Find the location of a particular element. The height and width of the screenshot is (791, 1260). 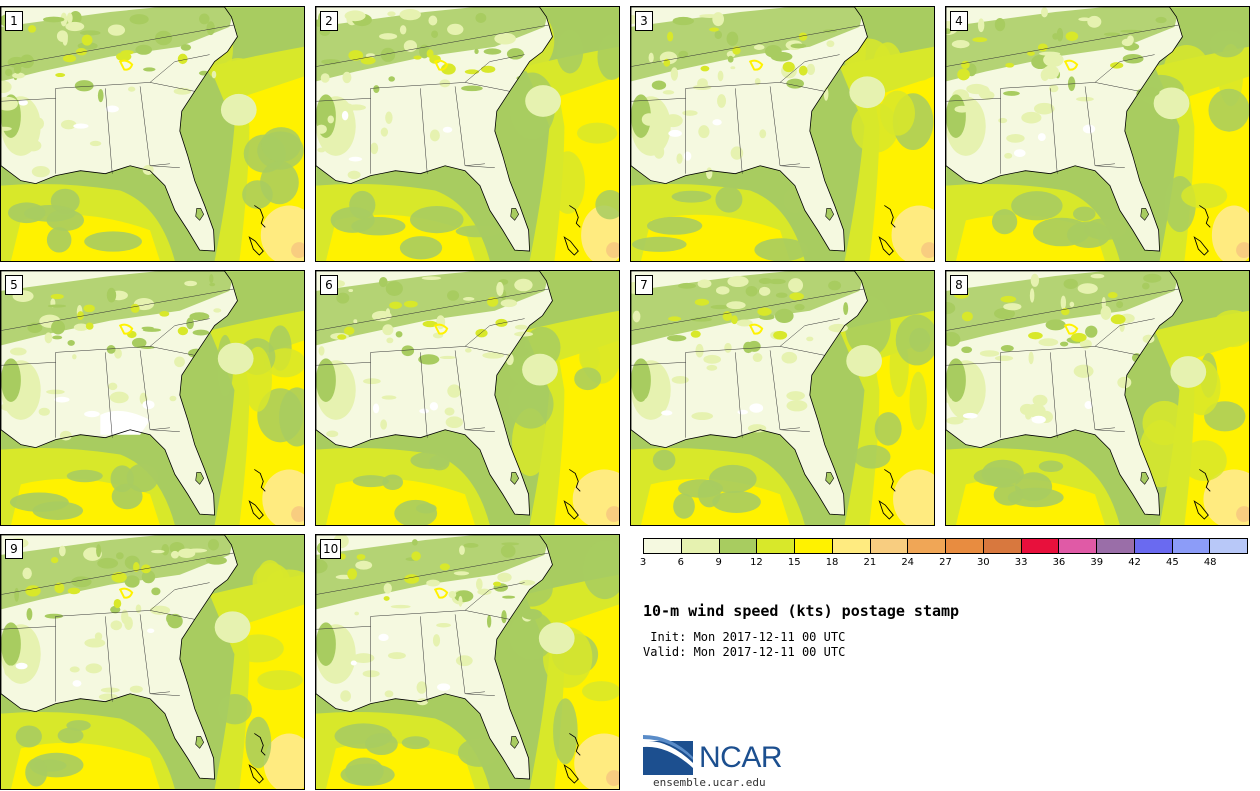

member-panel-8: 8 is located at coordinates (1097, 398).